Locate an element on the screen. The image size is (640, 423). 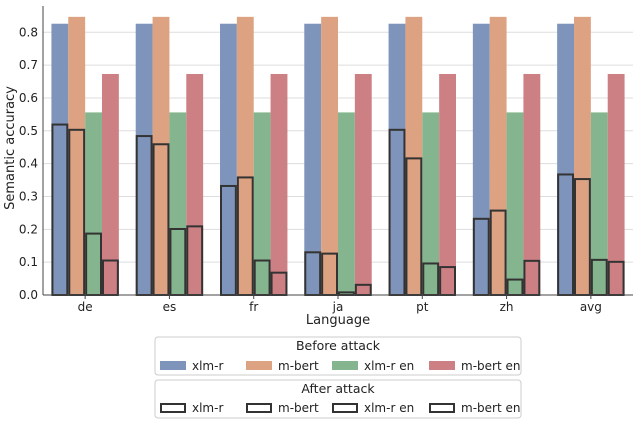
legend-after-items: xlm-r m-bert xlm-r en m-bert en is located at coordinates (340, 408).